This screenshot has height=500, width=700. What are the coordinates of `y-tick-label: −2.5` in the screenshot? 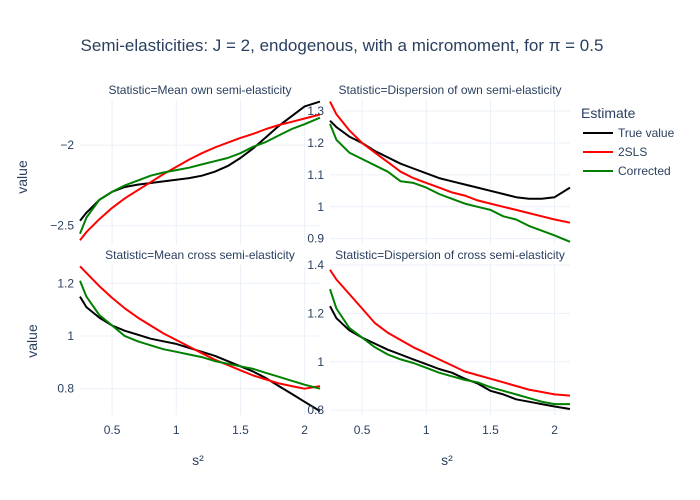 It's located at (62, 226).